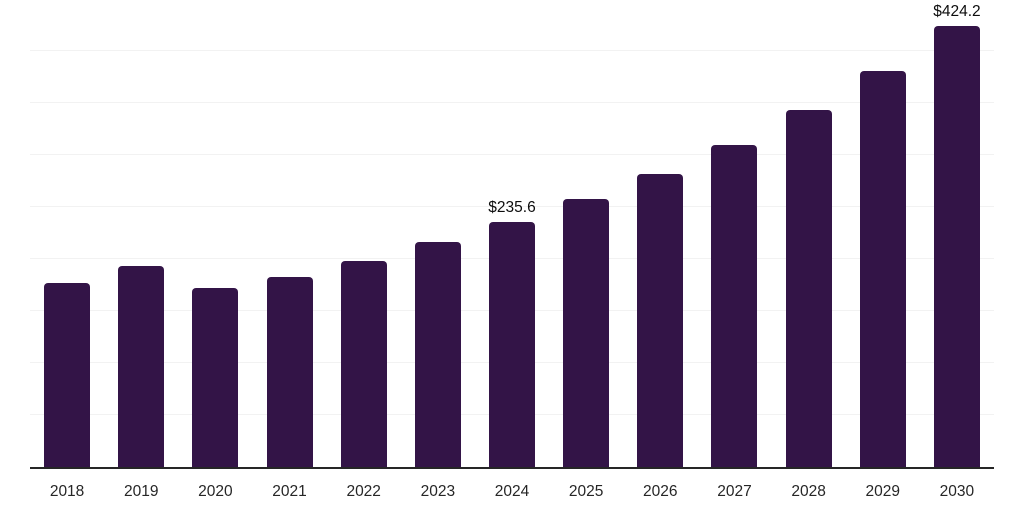 This screenshot has height=512, width=1024. What do you see at coordinates (586, 332) in the screenshot?
I see `bar-2025` at bounding box center [586, 332].